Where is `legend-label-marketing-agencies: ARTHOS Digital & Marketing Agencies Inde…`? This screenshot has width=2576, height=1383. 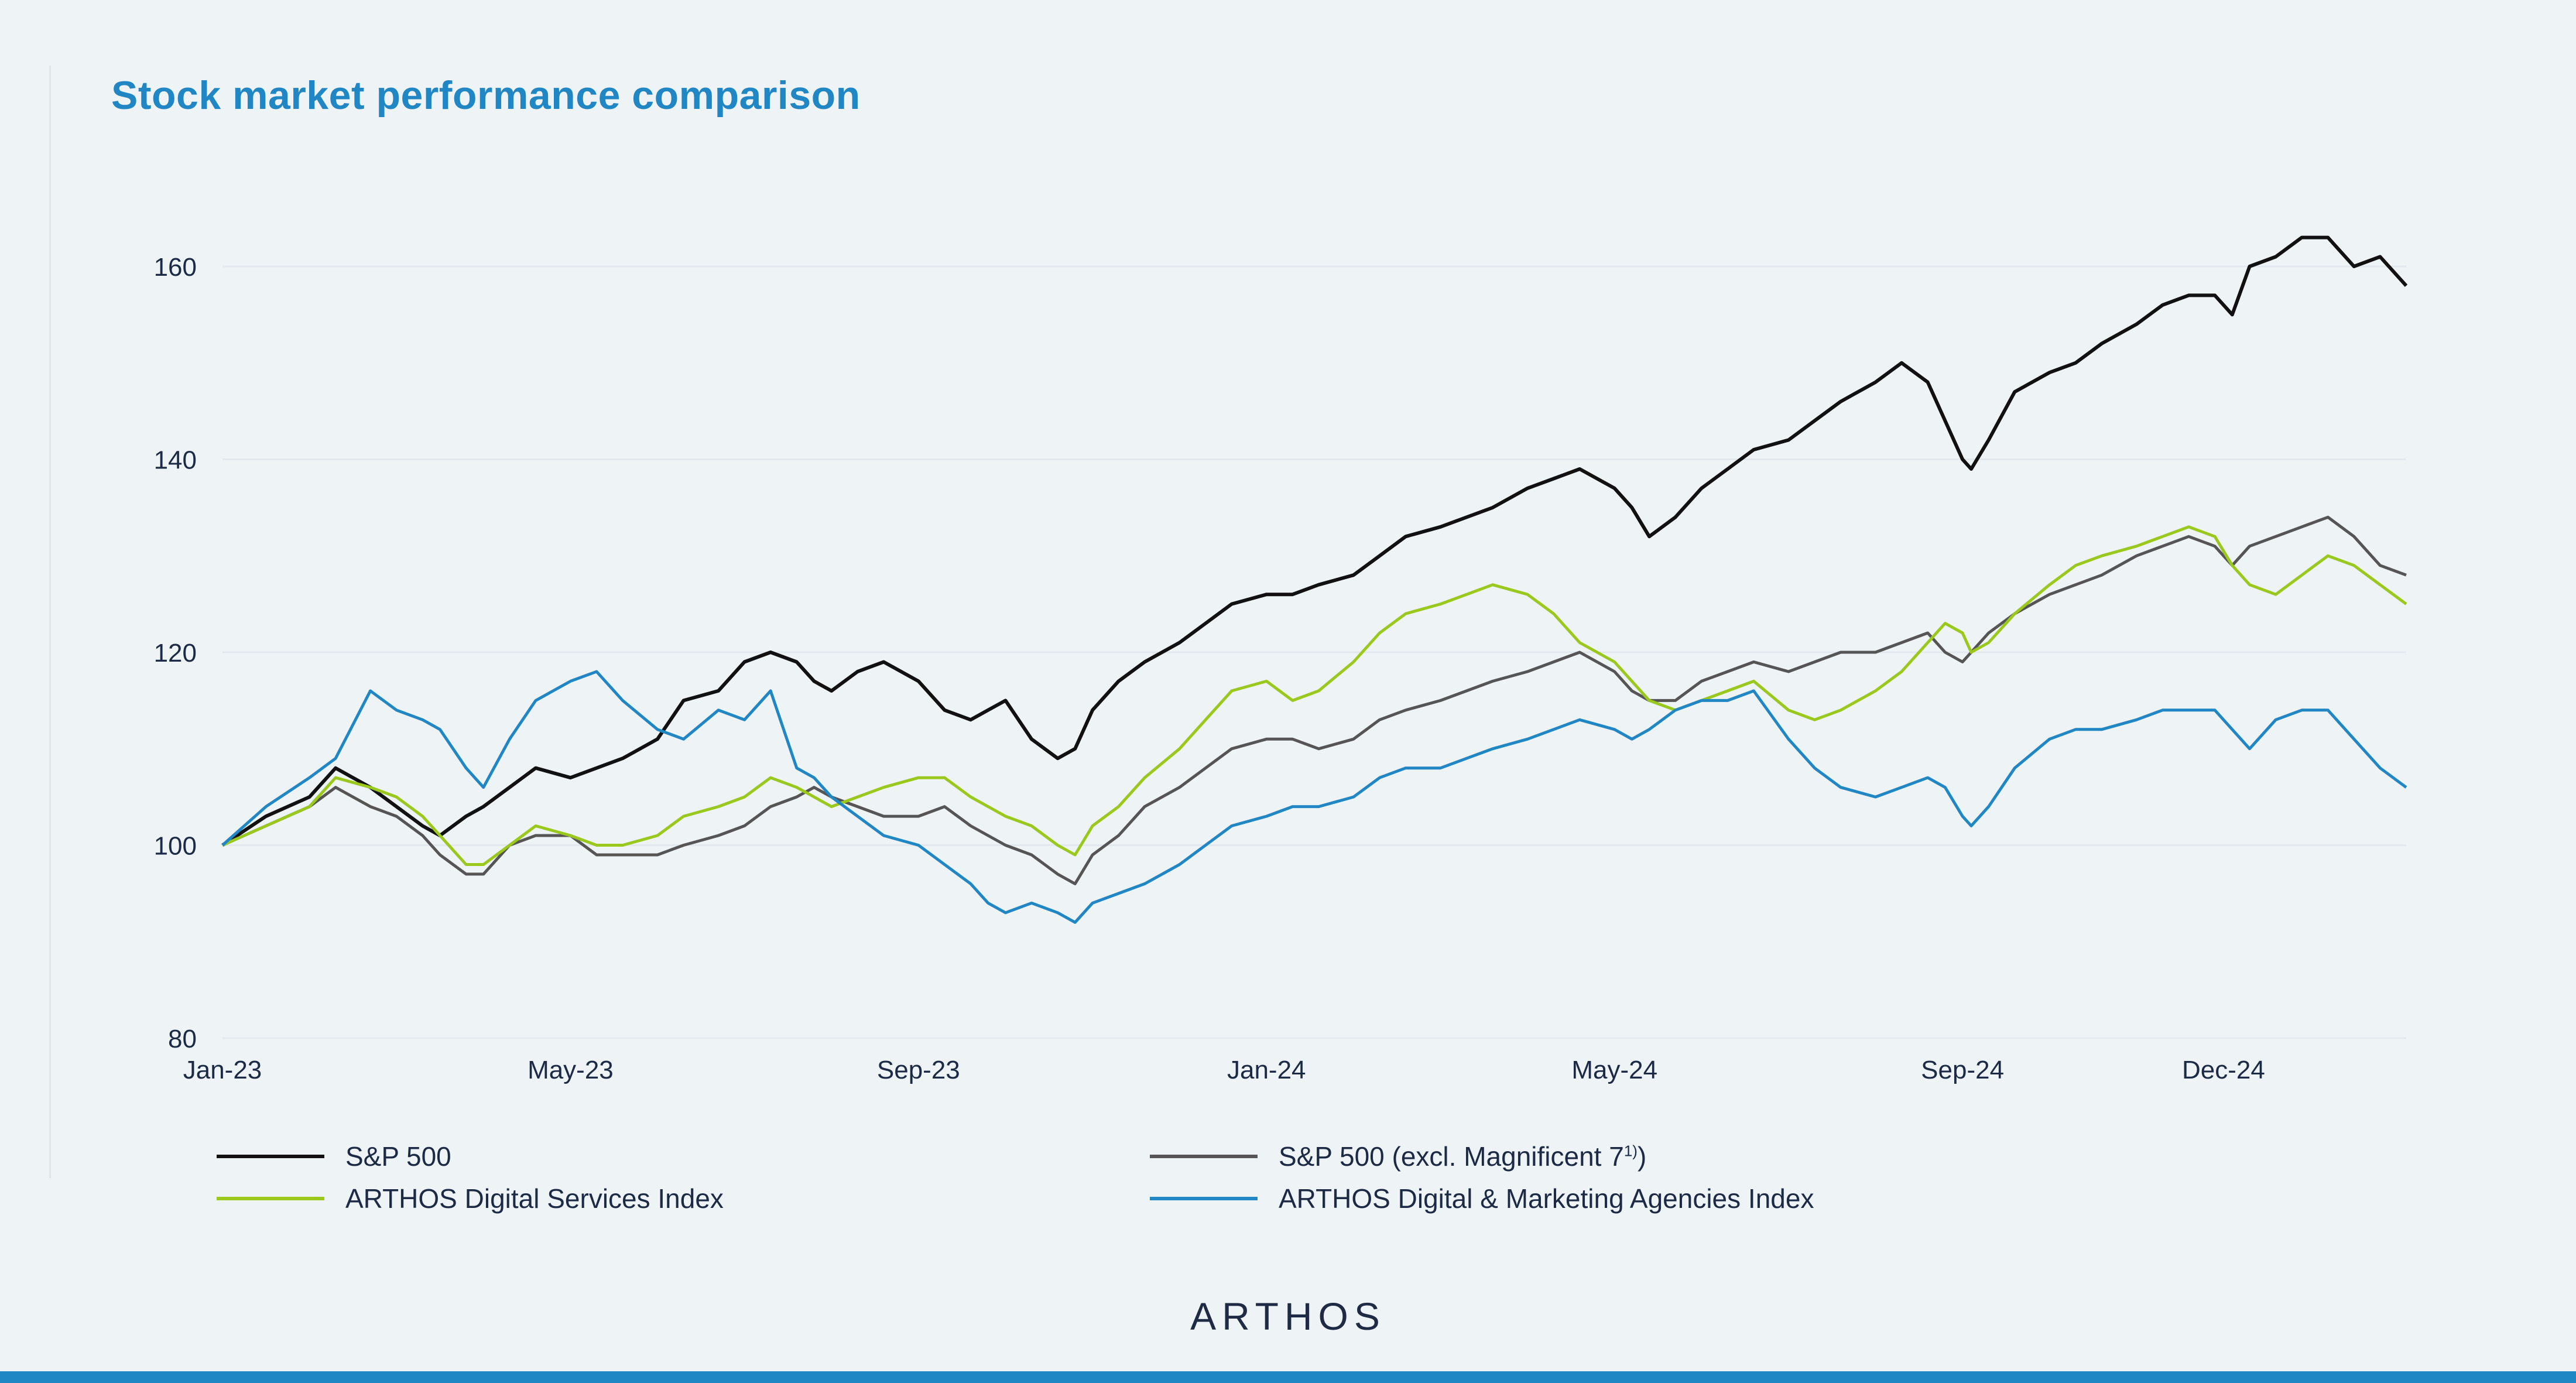 legend-label-marketing-agencies: ARTHOS Digital & Marketing Agencies Inde… is located at coordinates (1546, 1198).